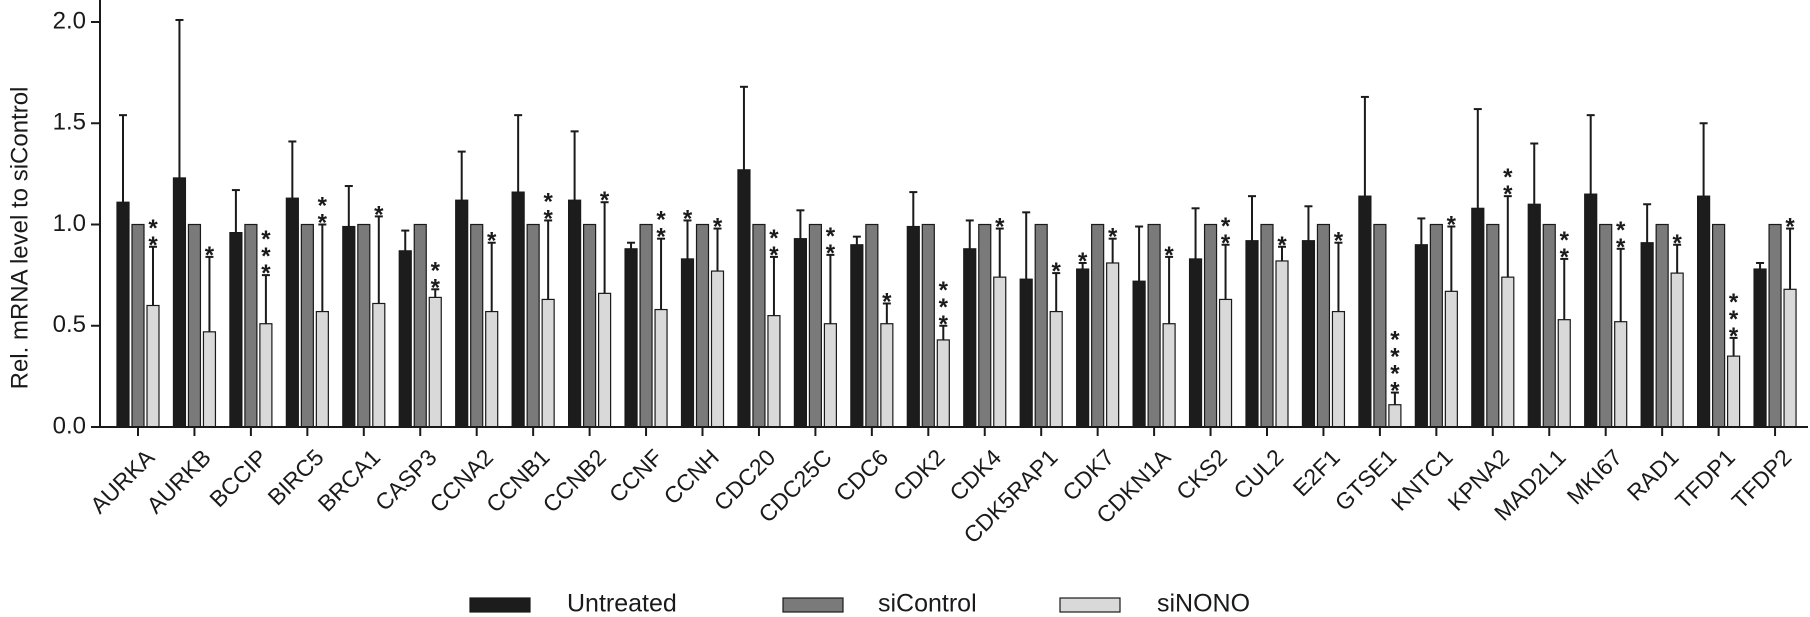 The image size is (1810, 617). I want to click on legend-label-sinono: siNONO, so click(1203, 603).